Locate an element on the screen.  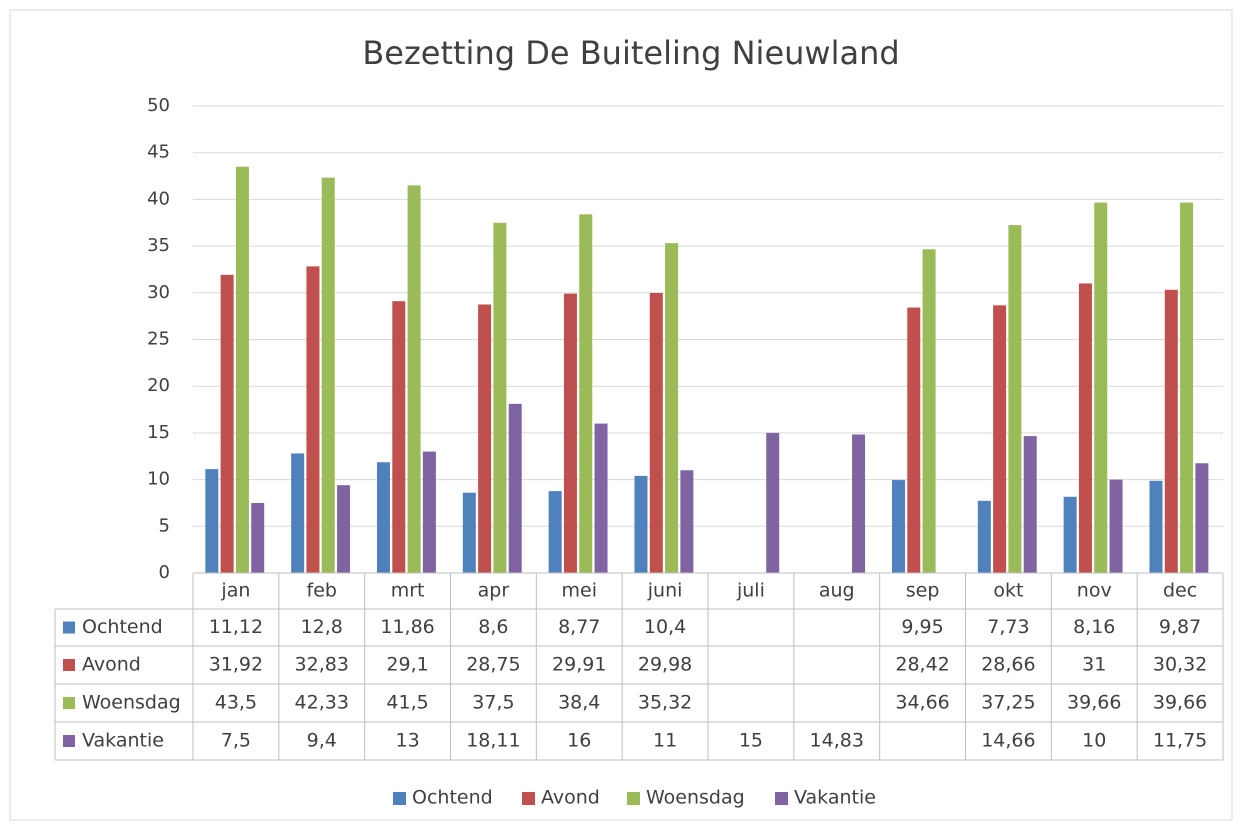
table-cell: 31,92 is located at coordinates (236, 665).